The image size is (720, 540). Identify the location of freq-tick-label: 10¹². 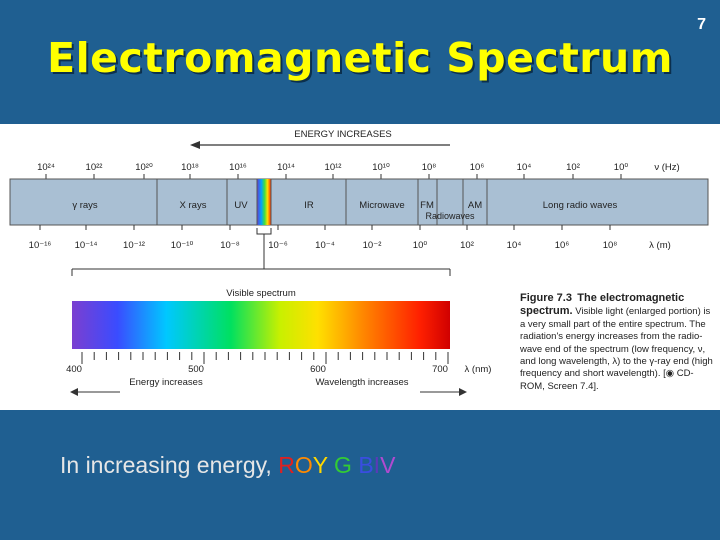
(333, 167).